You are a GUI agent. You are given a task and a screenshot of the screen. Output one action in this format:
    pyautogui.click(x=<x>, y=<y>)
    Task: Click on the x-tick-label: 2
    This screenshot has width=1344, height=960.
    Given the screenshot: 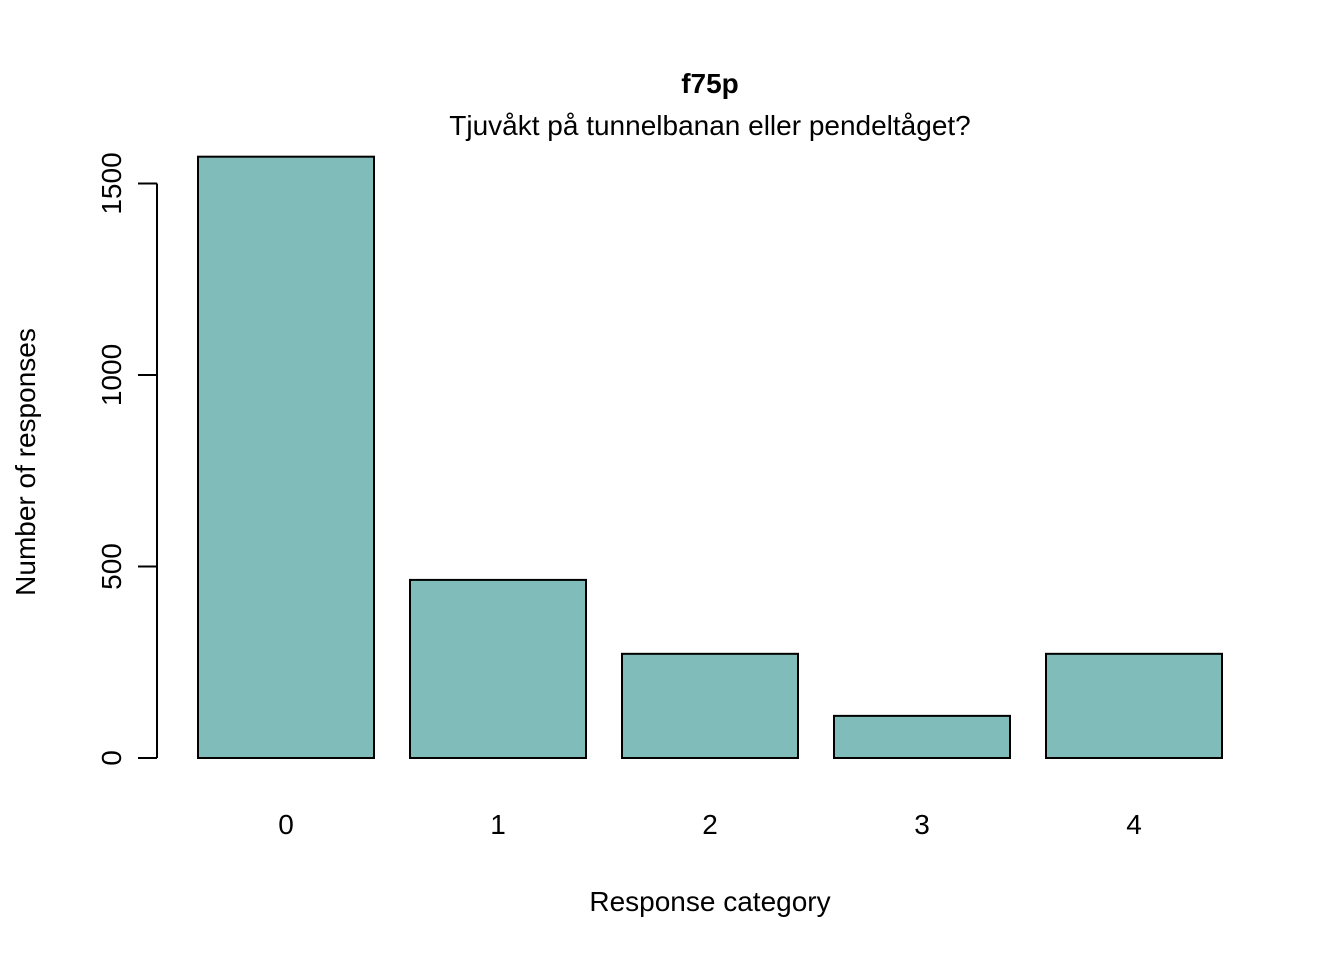 What is the action you would take?
    pyautogui.click(x=710, y=824)
    